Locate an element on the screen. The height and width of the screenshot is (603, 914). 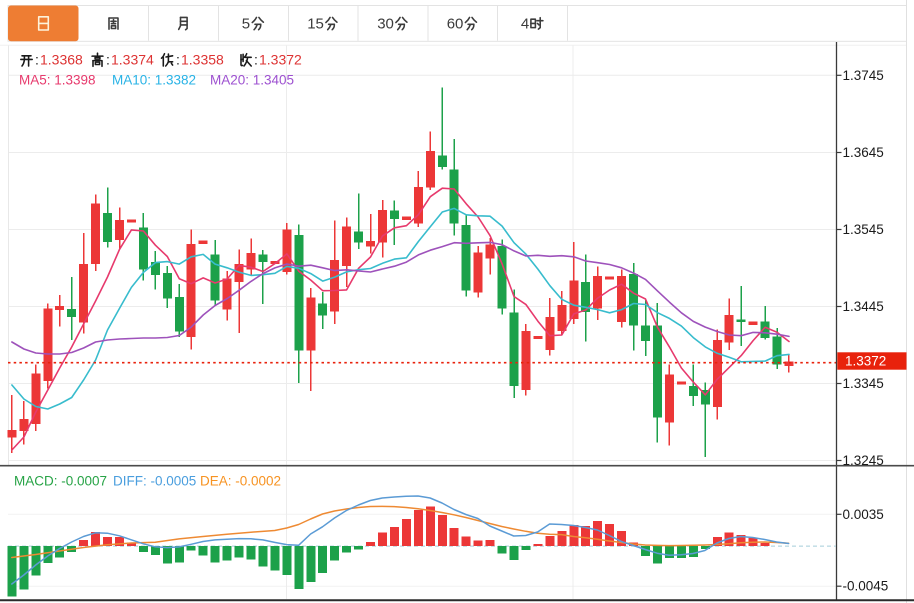
svg-text: 1.3368 is located at coordinates (61, 59).